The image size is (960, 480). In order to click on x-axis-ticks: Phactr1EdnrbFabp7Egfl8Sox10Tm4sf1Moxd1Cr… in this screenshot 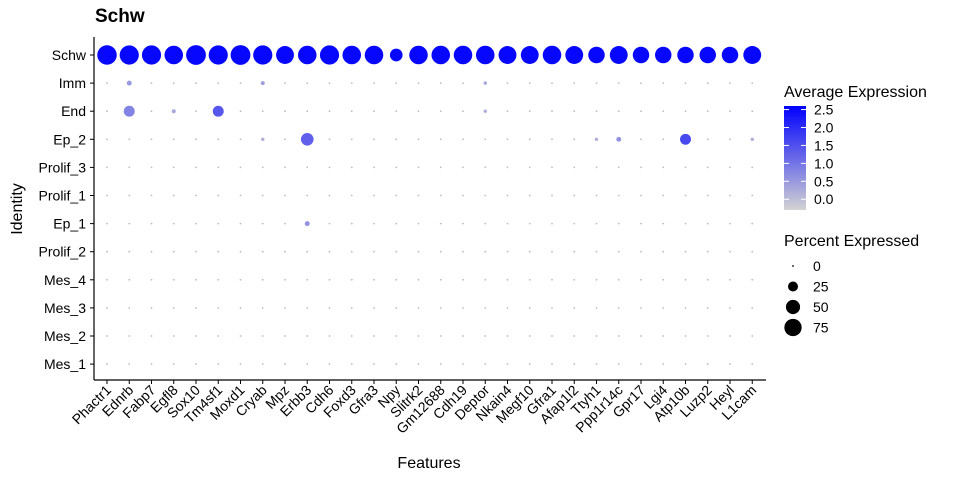, I will do `click(414, 408)`.